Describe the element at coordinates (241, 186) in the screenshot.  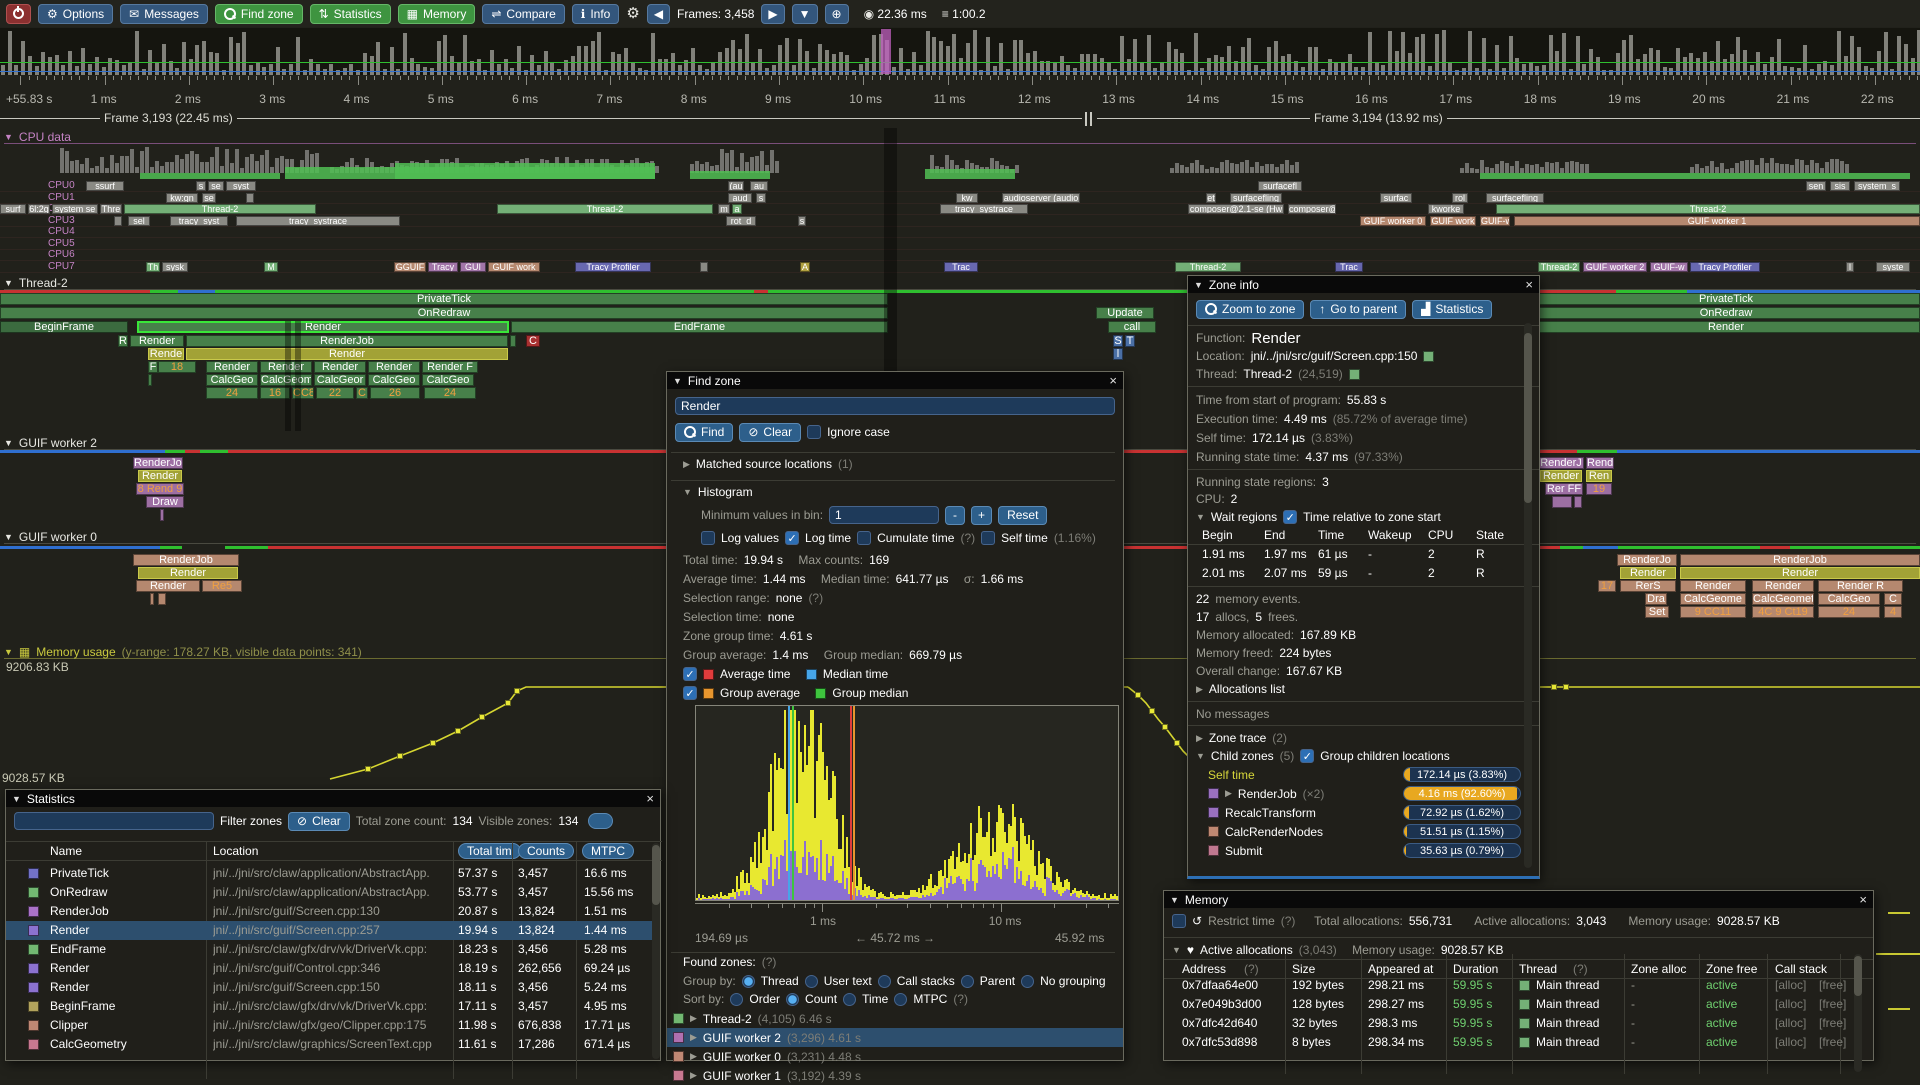
I see `cpu-zone-chip: syst` at that location.